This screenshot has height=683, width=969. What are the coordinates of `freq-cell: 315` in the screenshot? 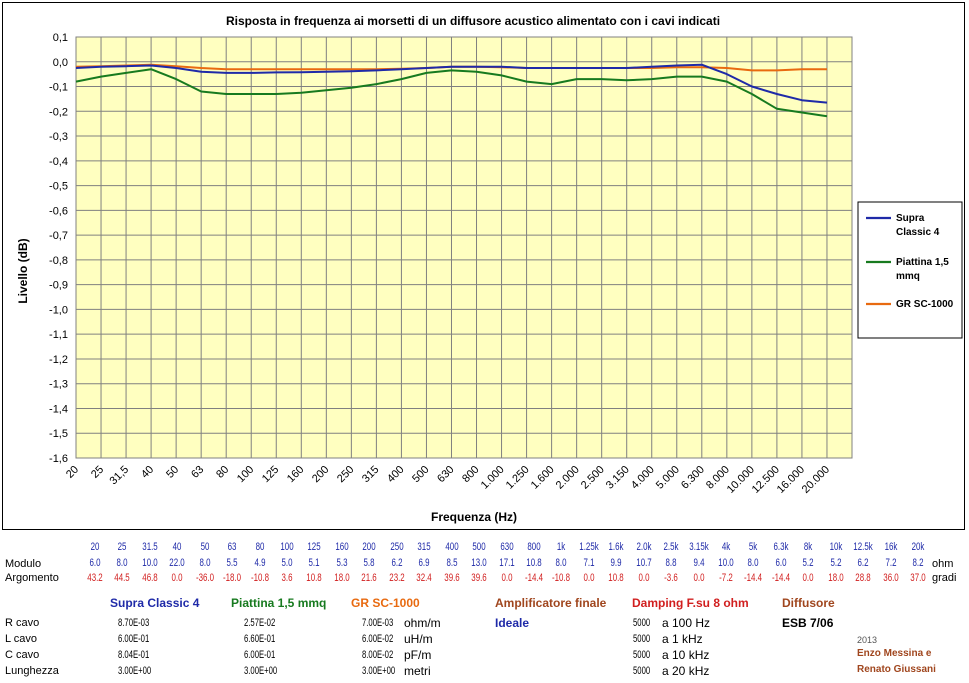 It's located at (424, 547).